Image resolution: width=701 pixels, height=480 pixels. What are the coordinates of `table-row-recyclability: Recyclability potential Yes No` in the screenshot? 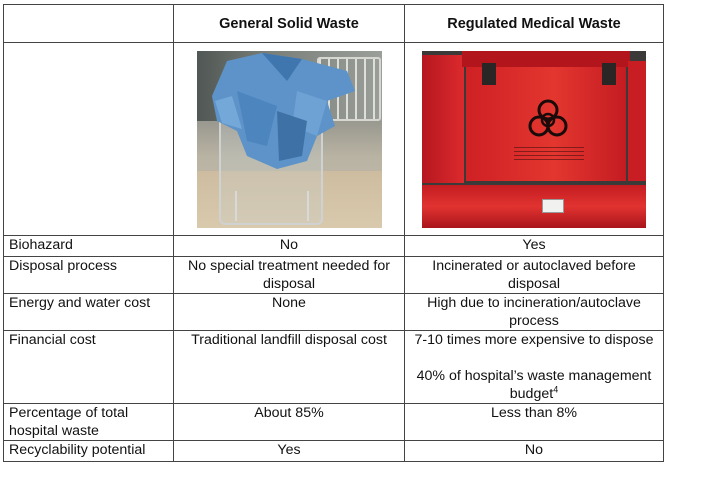 It's located at (333, 451).